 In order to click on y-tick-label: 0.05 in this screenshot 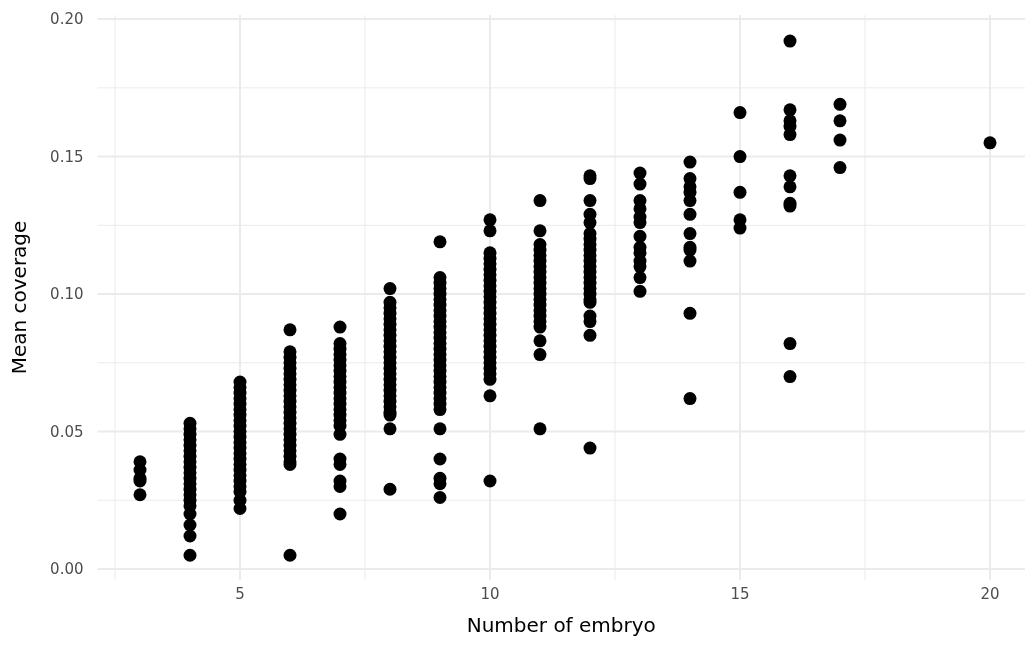, I will do `click(67, 431)`.